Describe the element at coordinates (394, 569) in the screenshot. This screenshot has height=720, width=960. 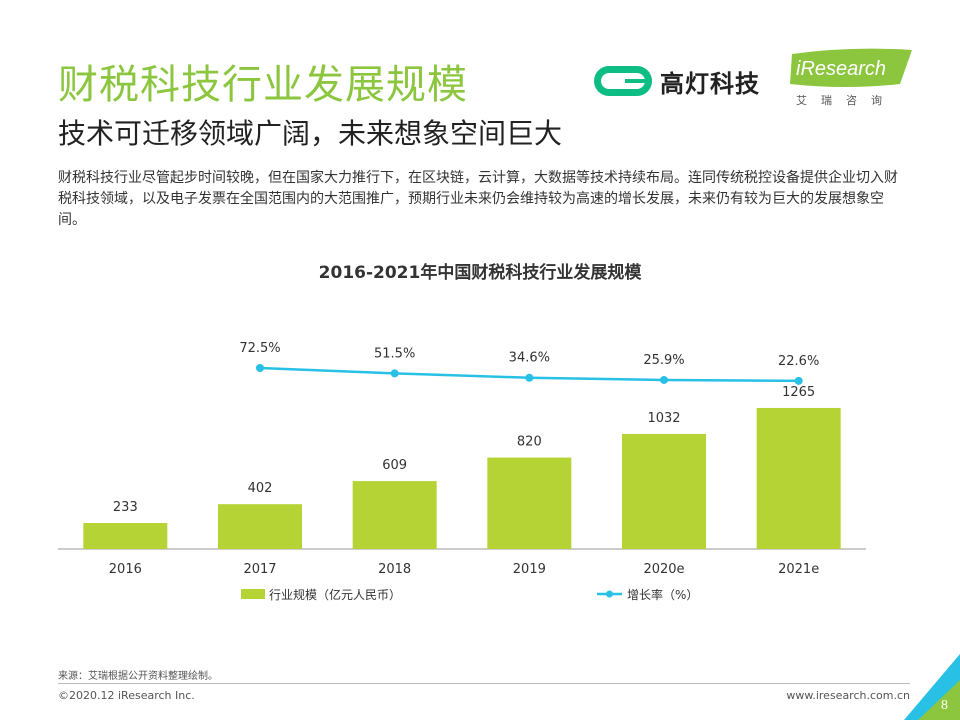
I see `x-tick-2018: 2018` at that location.